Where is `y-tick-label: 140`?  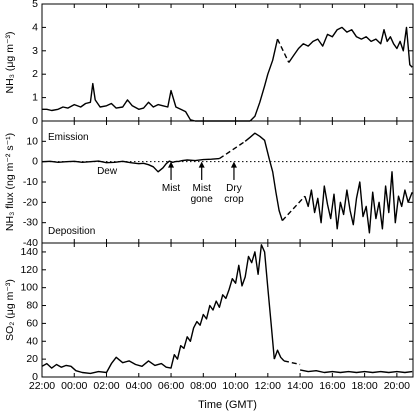
y-tick-label: 140 is located at coordinates (29, 252).